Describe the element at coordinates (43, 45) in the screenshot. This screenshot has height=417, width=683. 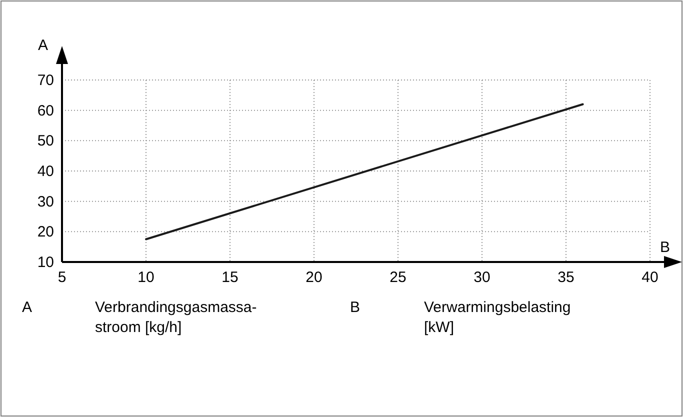
I see `y-axis-title: A` at that location.